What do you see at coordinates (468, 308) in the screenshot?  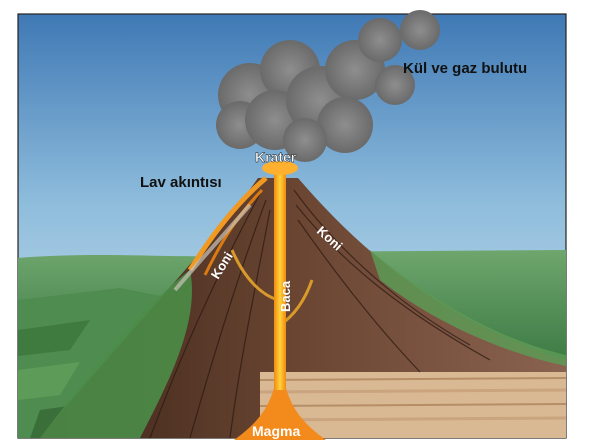 I see `right-slope-vegetation` at bounding box center [468, 308].